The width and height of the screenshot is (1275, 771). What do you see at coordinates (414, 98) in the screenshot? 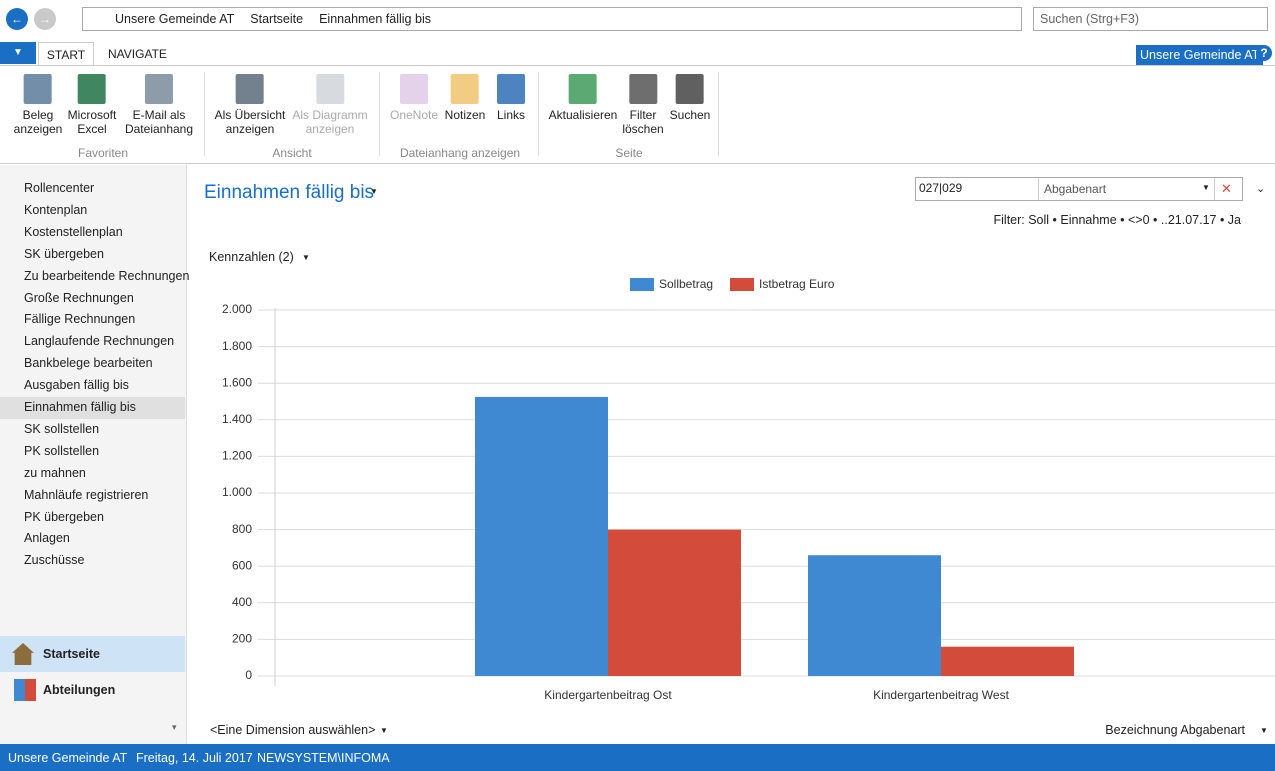
I see `ribbon-button: OneNote` at bounding box center [414, 98].